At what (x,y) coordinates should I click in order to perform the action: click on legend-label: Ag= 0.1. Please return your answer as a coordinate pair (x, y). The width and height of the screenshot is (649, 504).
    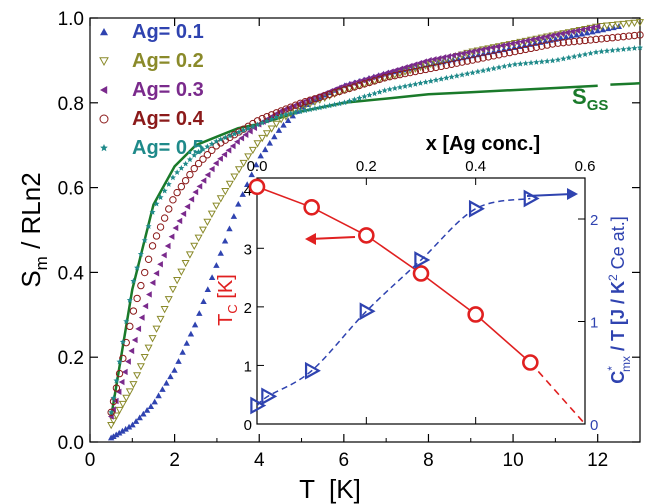
    Looking at the image, I should click on (168, 32).